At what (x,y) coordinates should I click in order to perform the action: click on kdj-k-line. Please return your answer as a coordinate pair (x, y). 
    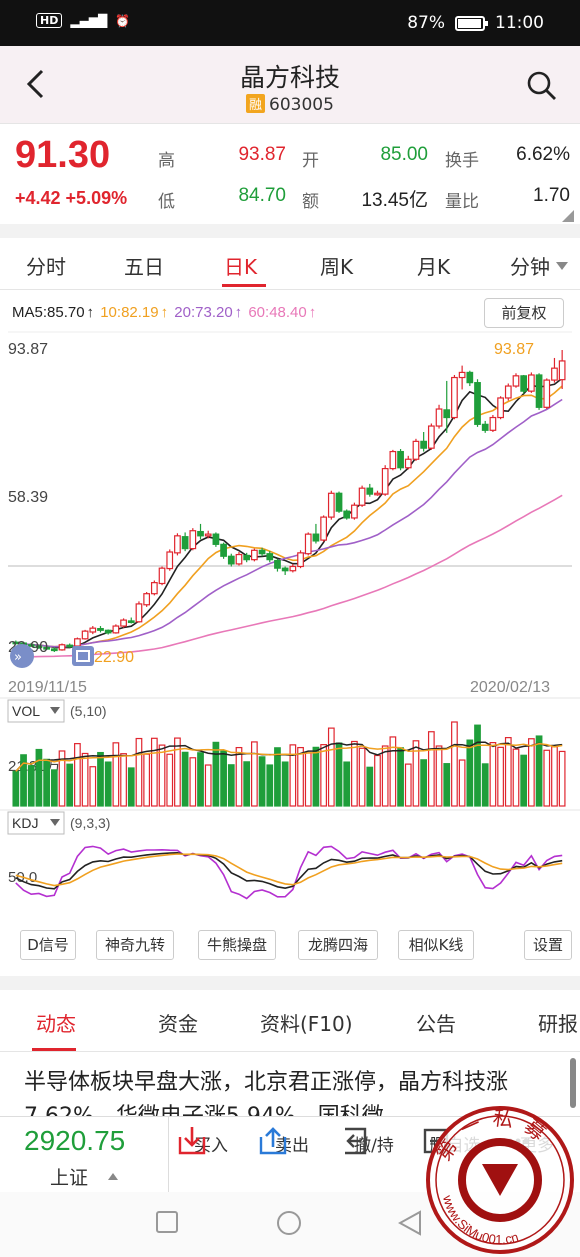
    Looking at the image, I should click on (289, 870).